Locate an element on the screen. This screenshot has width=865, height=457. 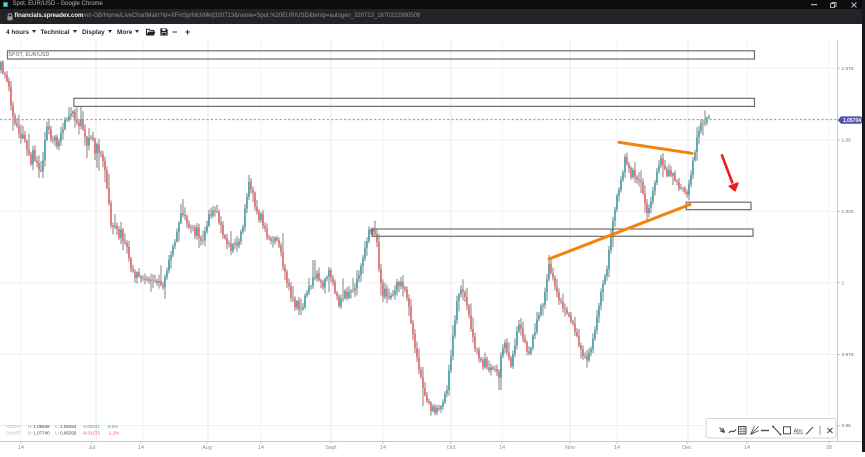
svg-text:TODAY:CHART:: TODAY: CHART: is located at coordinates (14, 429).